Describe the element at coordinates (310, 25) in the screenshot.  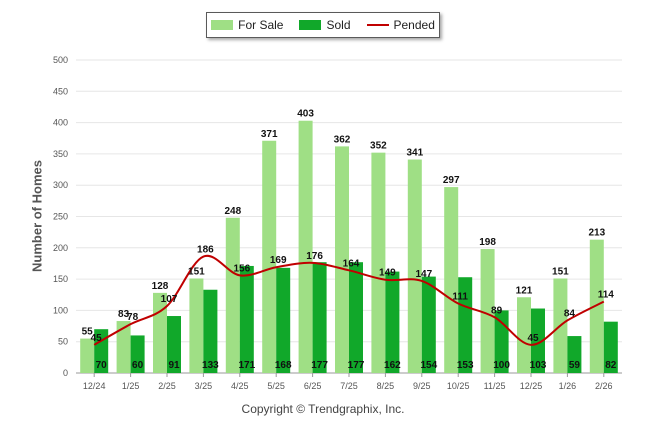
I see `legend-swatch-sold` at that location.